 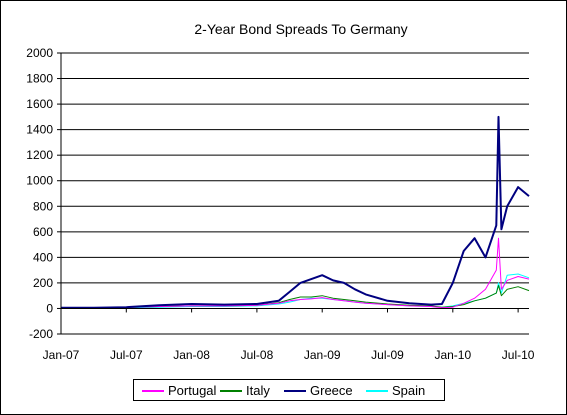 I want to click on y-tick-label: 2000, so click(x=39, y=53).